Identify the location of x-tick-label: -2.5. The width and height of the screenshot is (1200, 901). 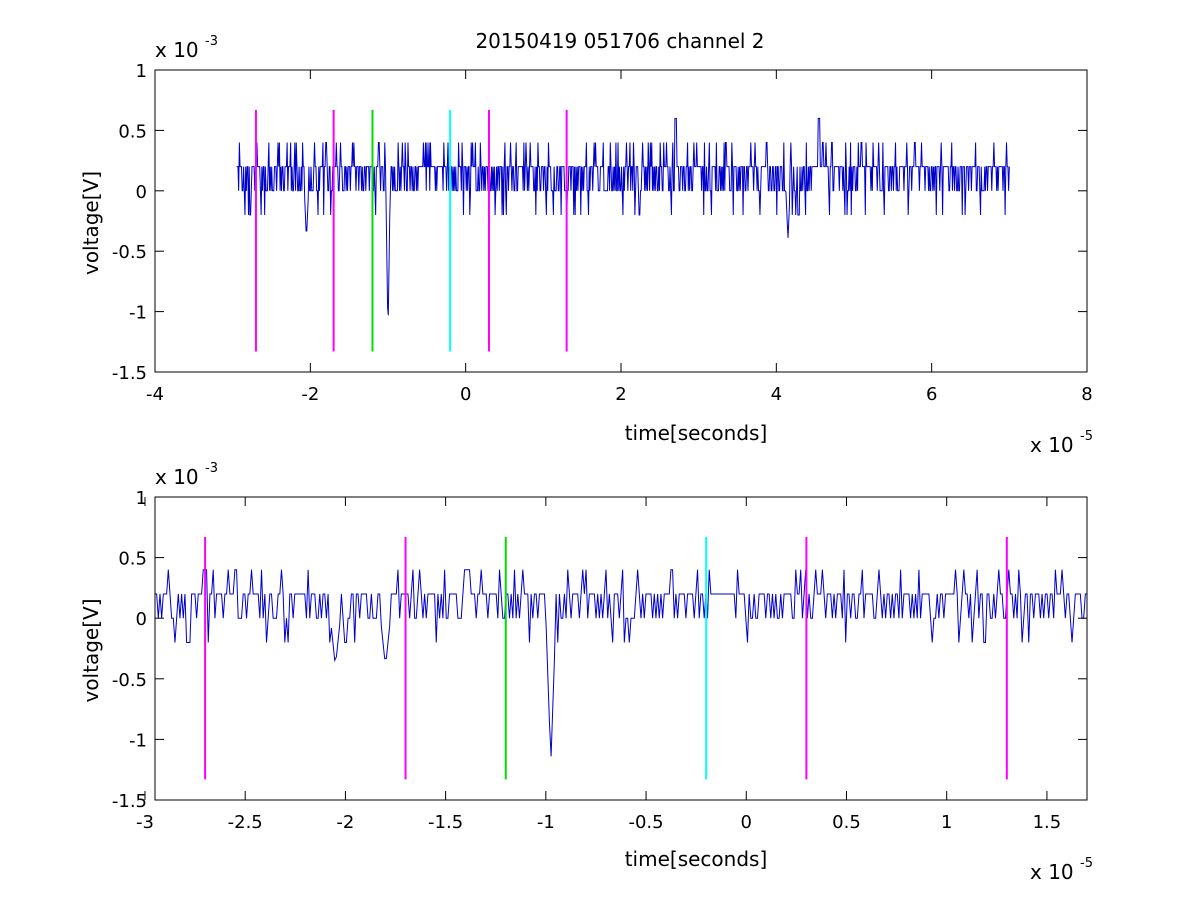
(245, 822).